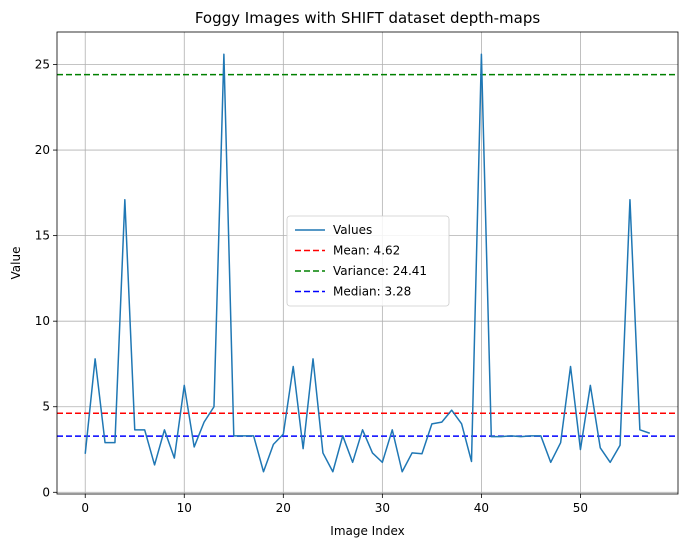 This screenshot has width=686, height=551. I want to click on x-tick-label: 50, so click(580, 508).